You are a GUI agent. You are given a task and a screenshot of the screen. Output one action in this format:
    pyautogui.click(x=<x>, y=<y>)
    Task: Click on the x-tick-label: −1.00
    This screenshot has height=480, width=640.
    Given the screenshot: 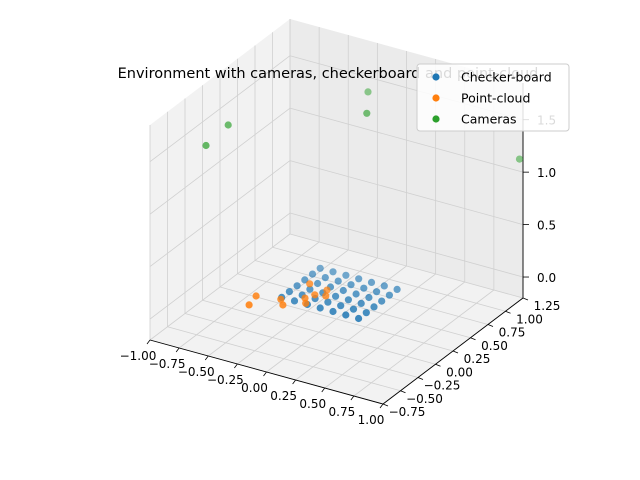 What is the action you would take?
    pyautogui.click(x=138, y=356)
    